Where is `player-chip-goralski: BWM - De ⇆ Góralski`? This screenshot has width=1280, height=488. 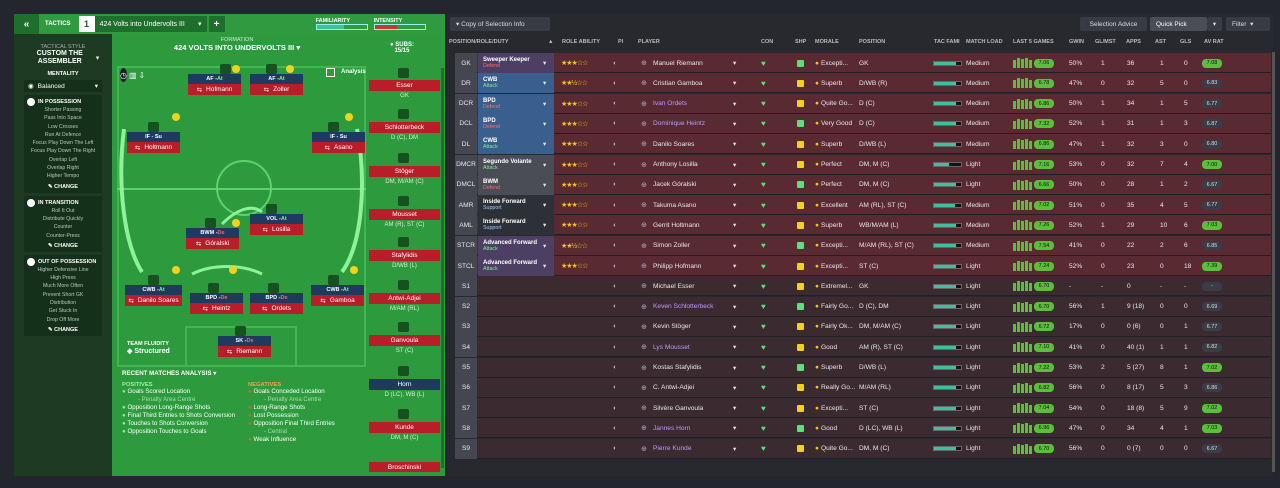 player-chip-goralski: BWM - De ⇆ Góralski is located at coordinates (212, 238).